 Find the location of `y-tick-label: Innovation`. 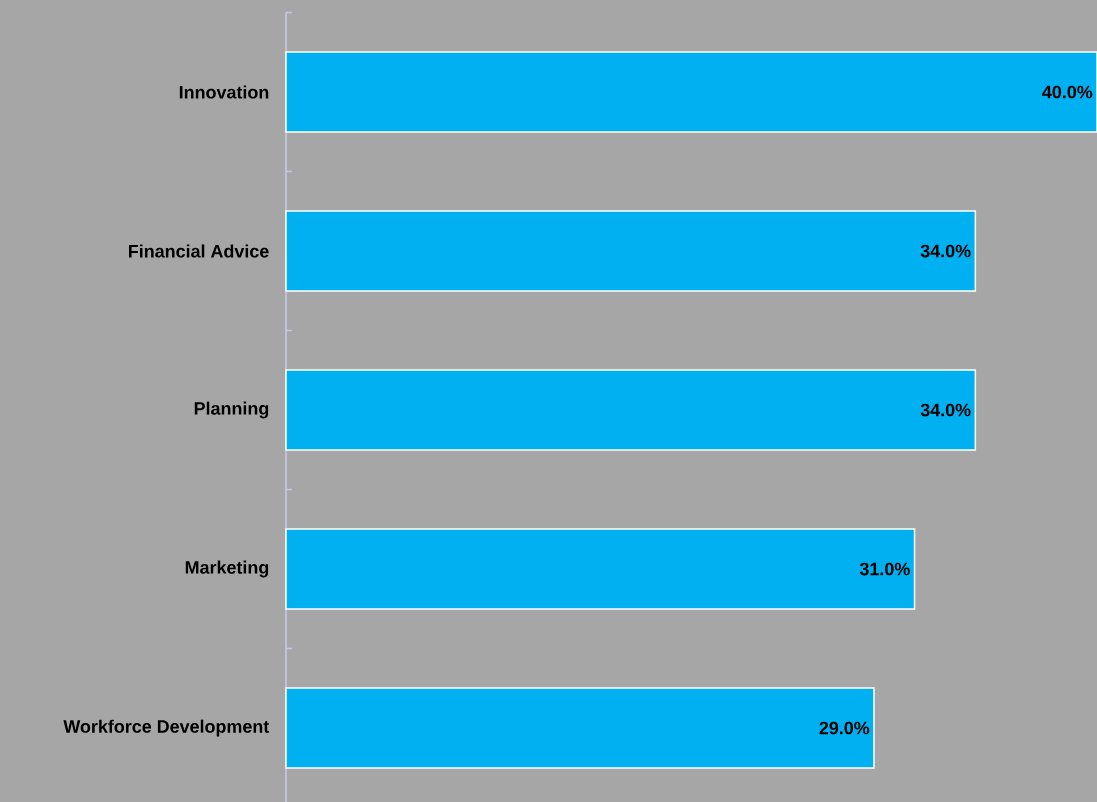

y-tick-label: Innovation is located at coordinates (224, 92).